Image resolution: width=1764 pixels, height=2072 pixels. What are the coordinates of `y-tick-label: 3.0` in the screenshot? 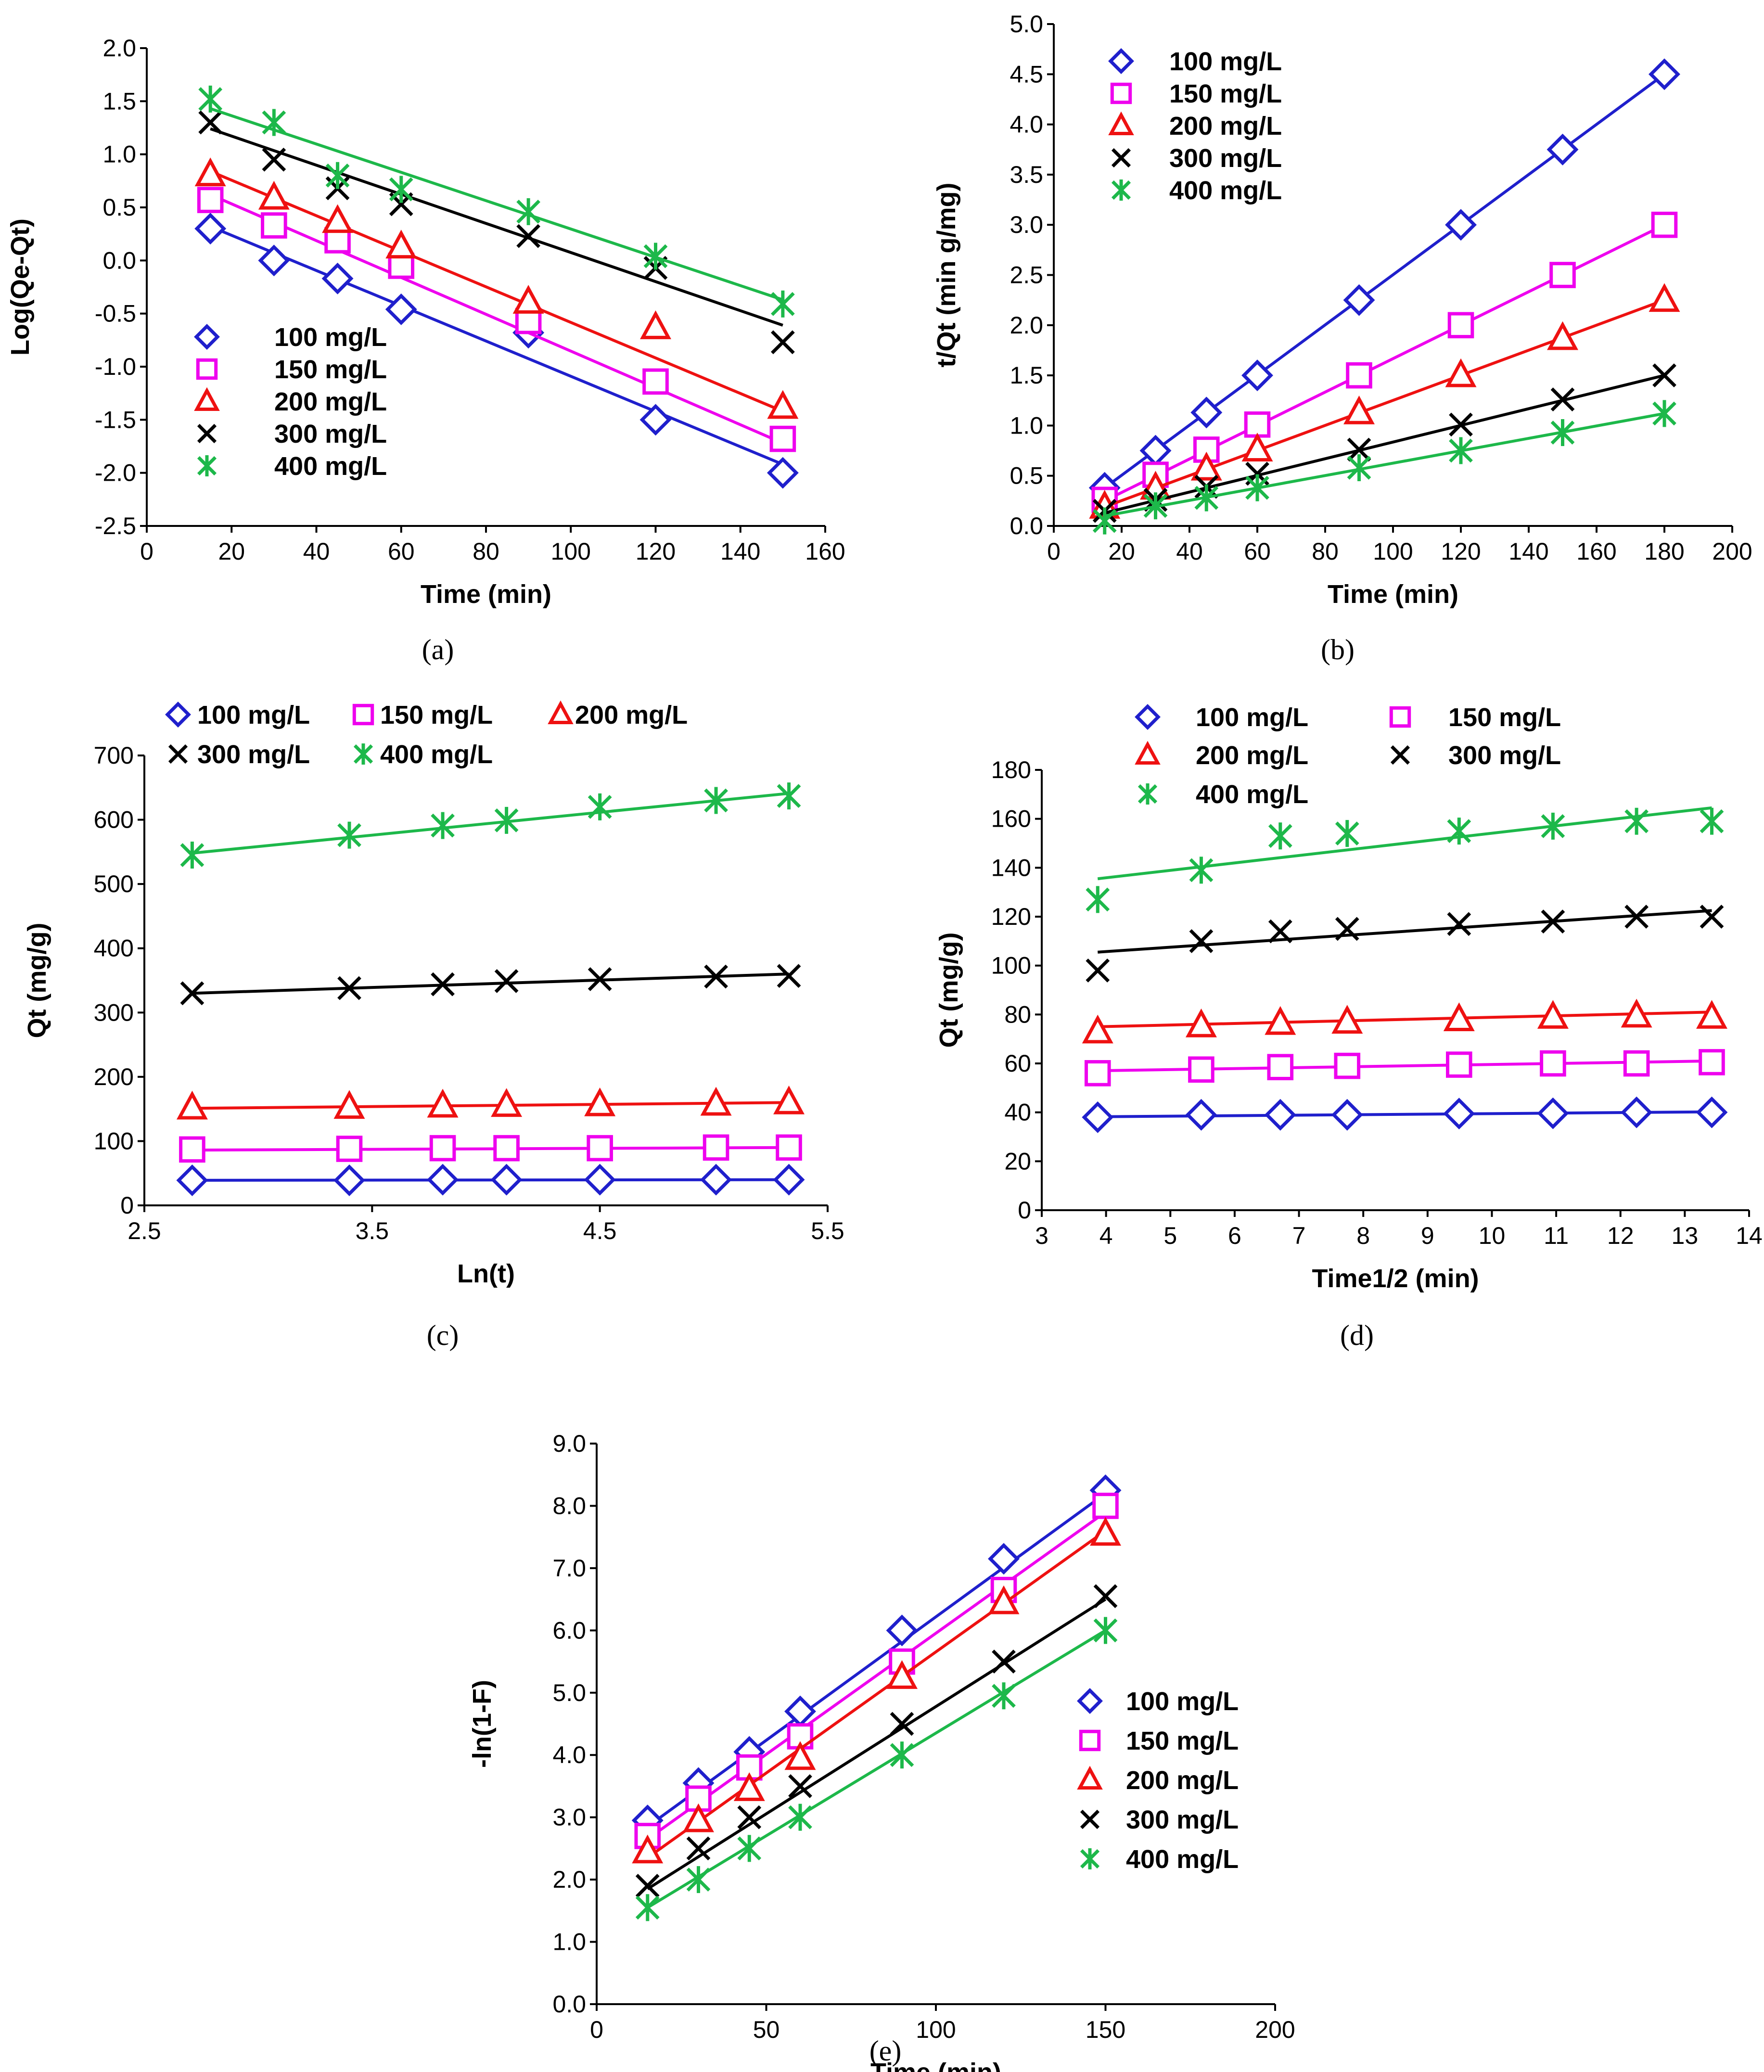 It's located at (569, 1817).